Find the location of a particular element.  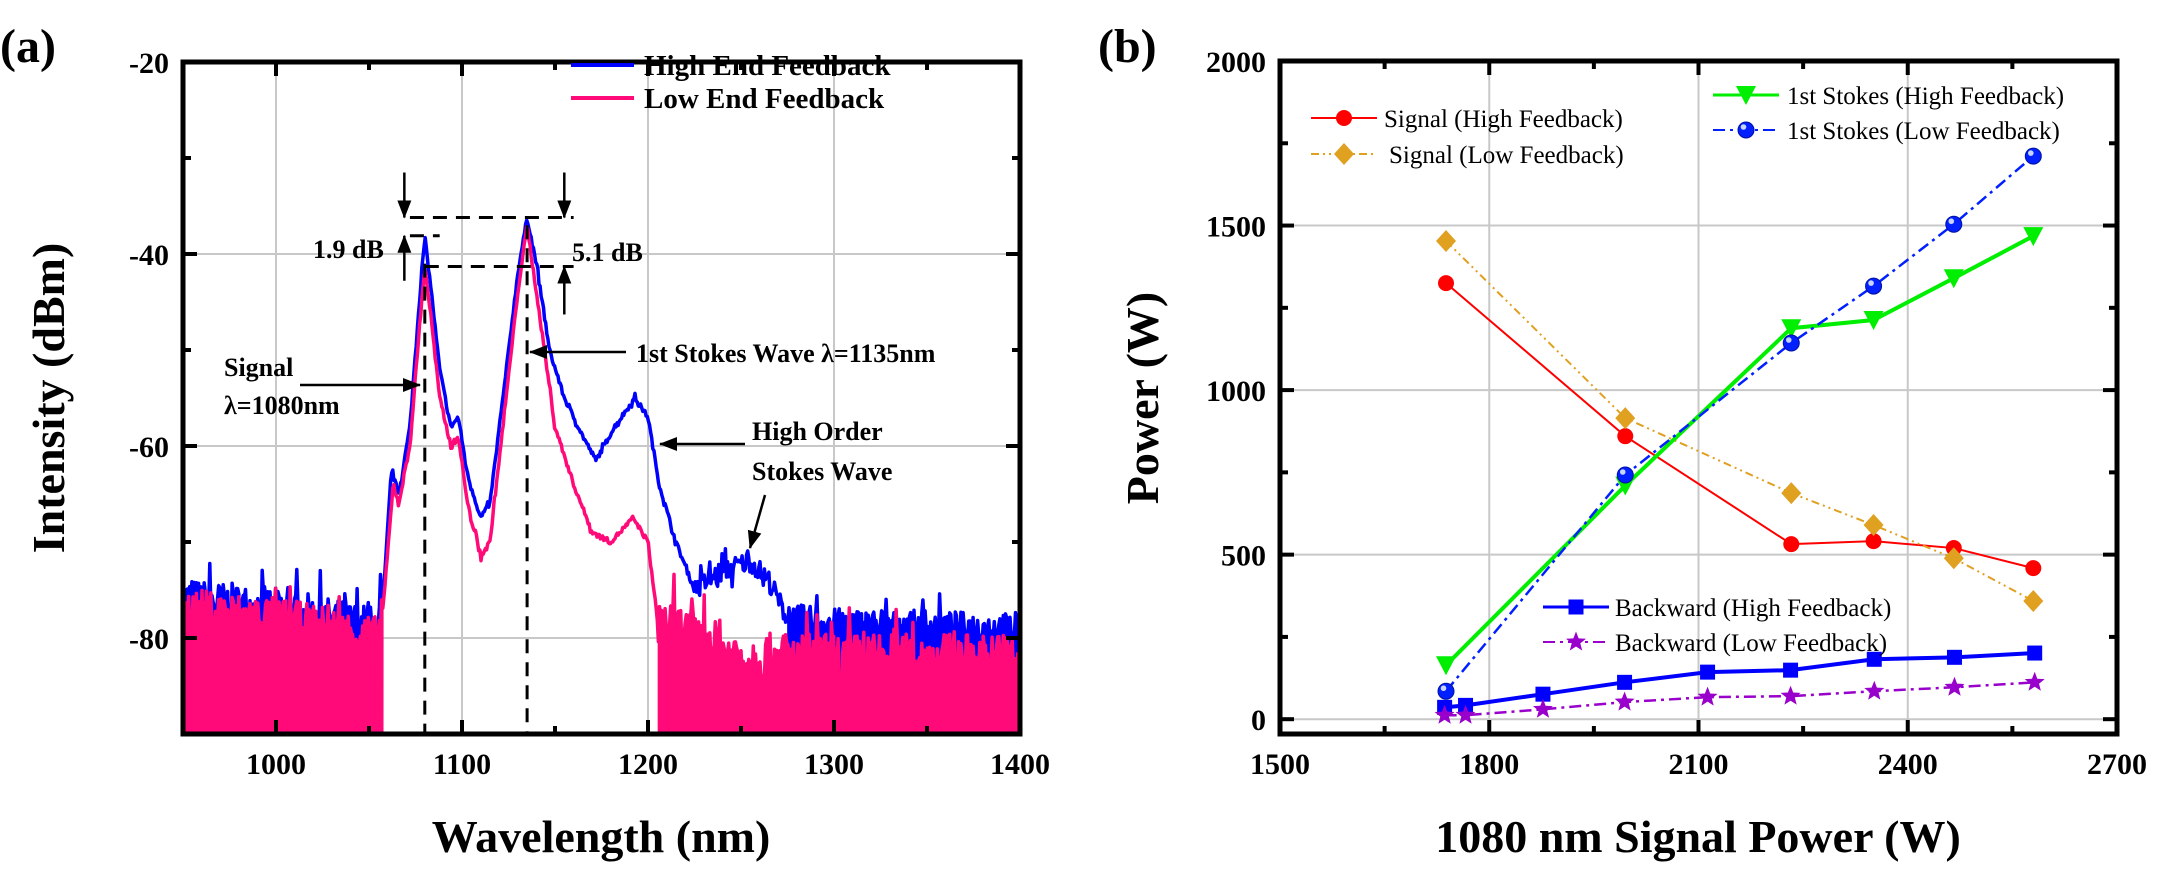

x-tick-label: 2400 is located at coordinates (1908, 764).